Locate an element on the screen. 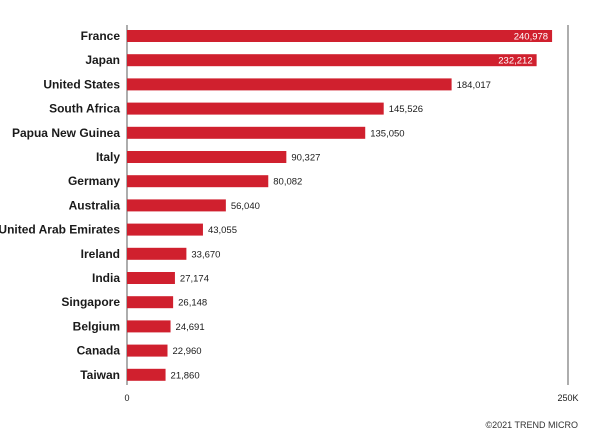  category-label: Italy is located at coordinates (108, 157).